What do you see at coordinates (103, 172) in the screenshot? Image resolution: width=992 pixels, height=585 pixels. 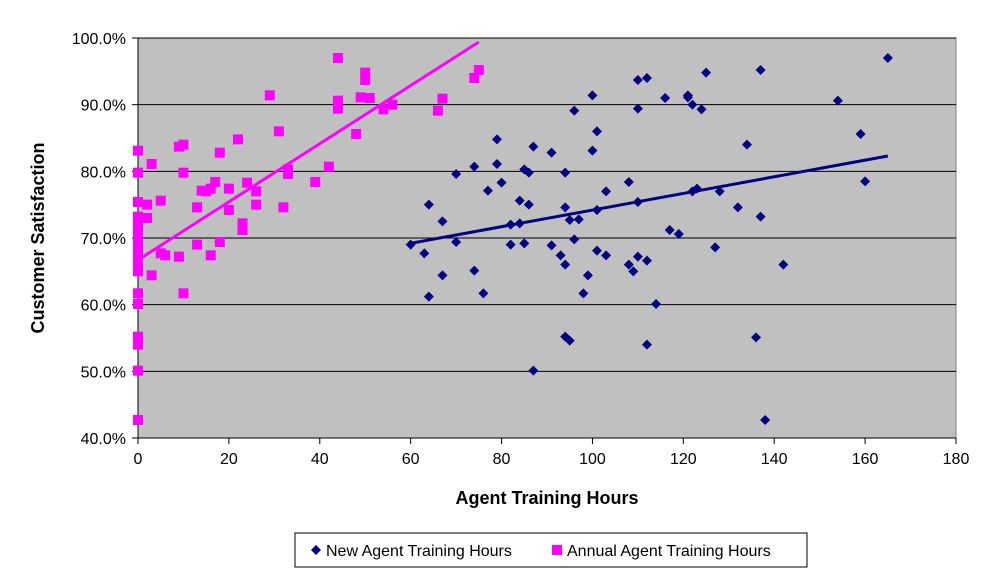 I see `y-tick-label: 80.0%` at bounding box center [103, 172].